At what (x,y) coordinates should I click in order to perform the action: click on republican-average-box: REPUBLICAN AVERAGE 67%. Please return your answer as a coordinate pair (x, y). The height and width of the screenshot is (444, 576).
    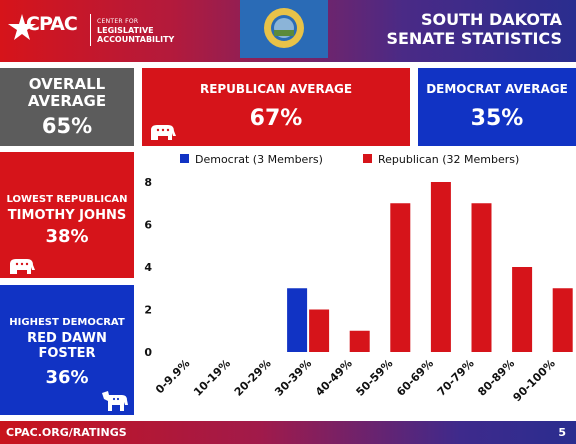
    Looking at the image, I should click on (276, 107).